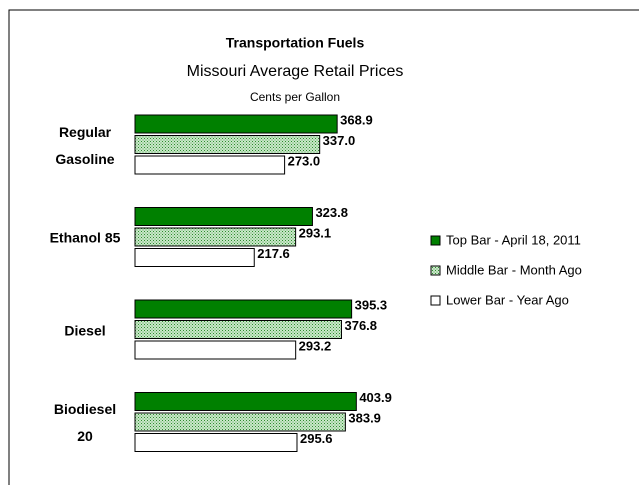 Image resolution: width=639 pixels, height=485 pixels. I want to click on category-label: Biodiesel 20, so click(85, 423).